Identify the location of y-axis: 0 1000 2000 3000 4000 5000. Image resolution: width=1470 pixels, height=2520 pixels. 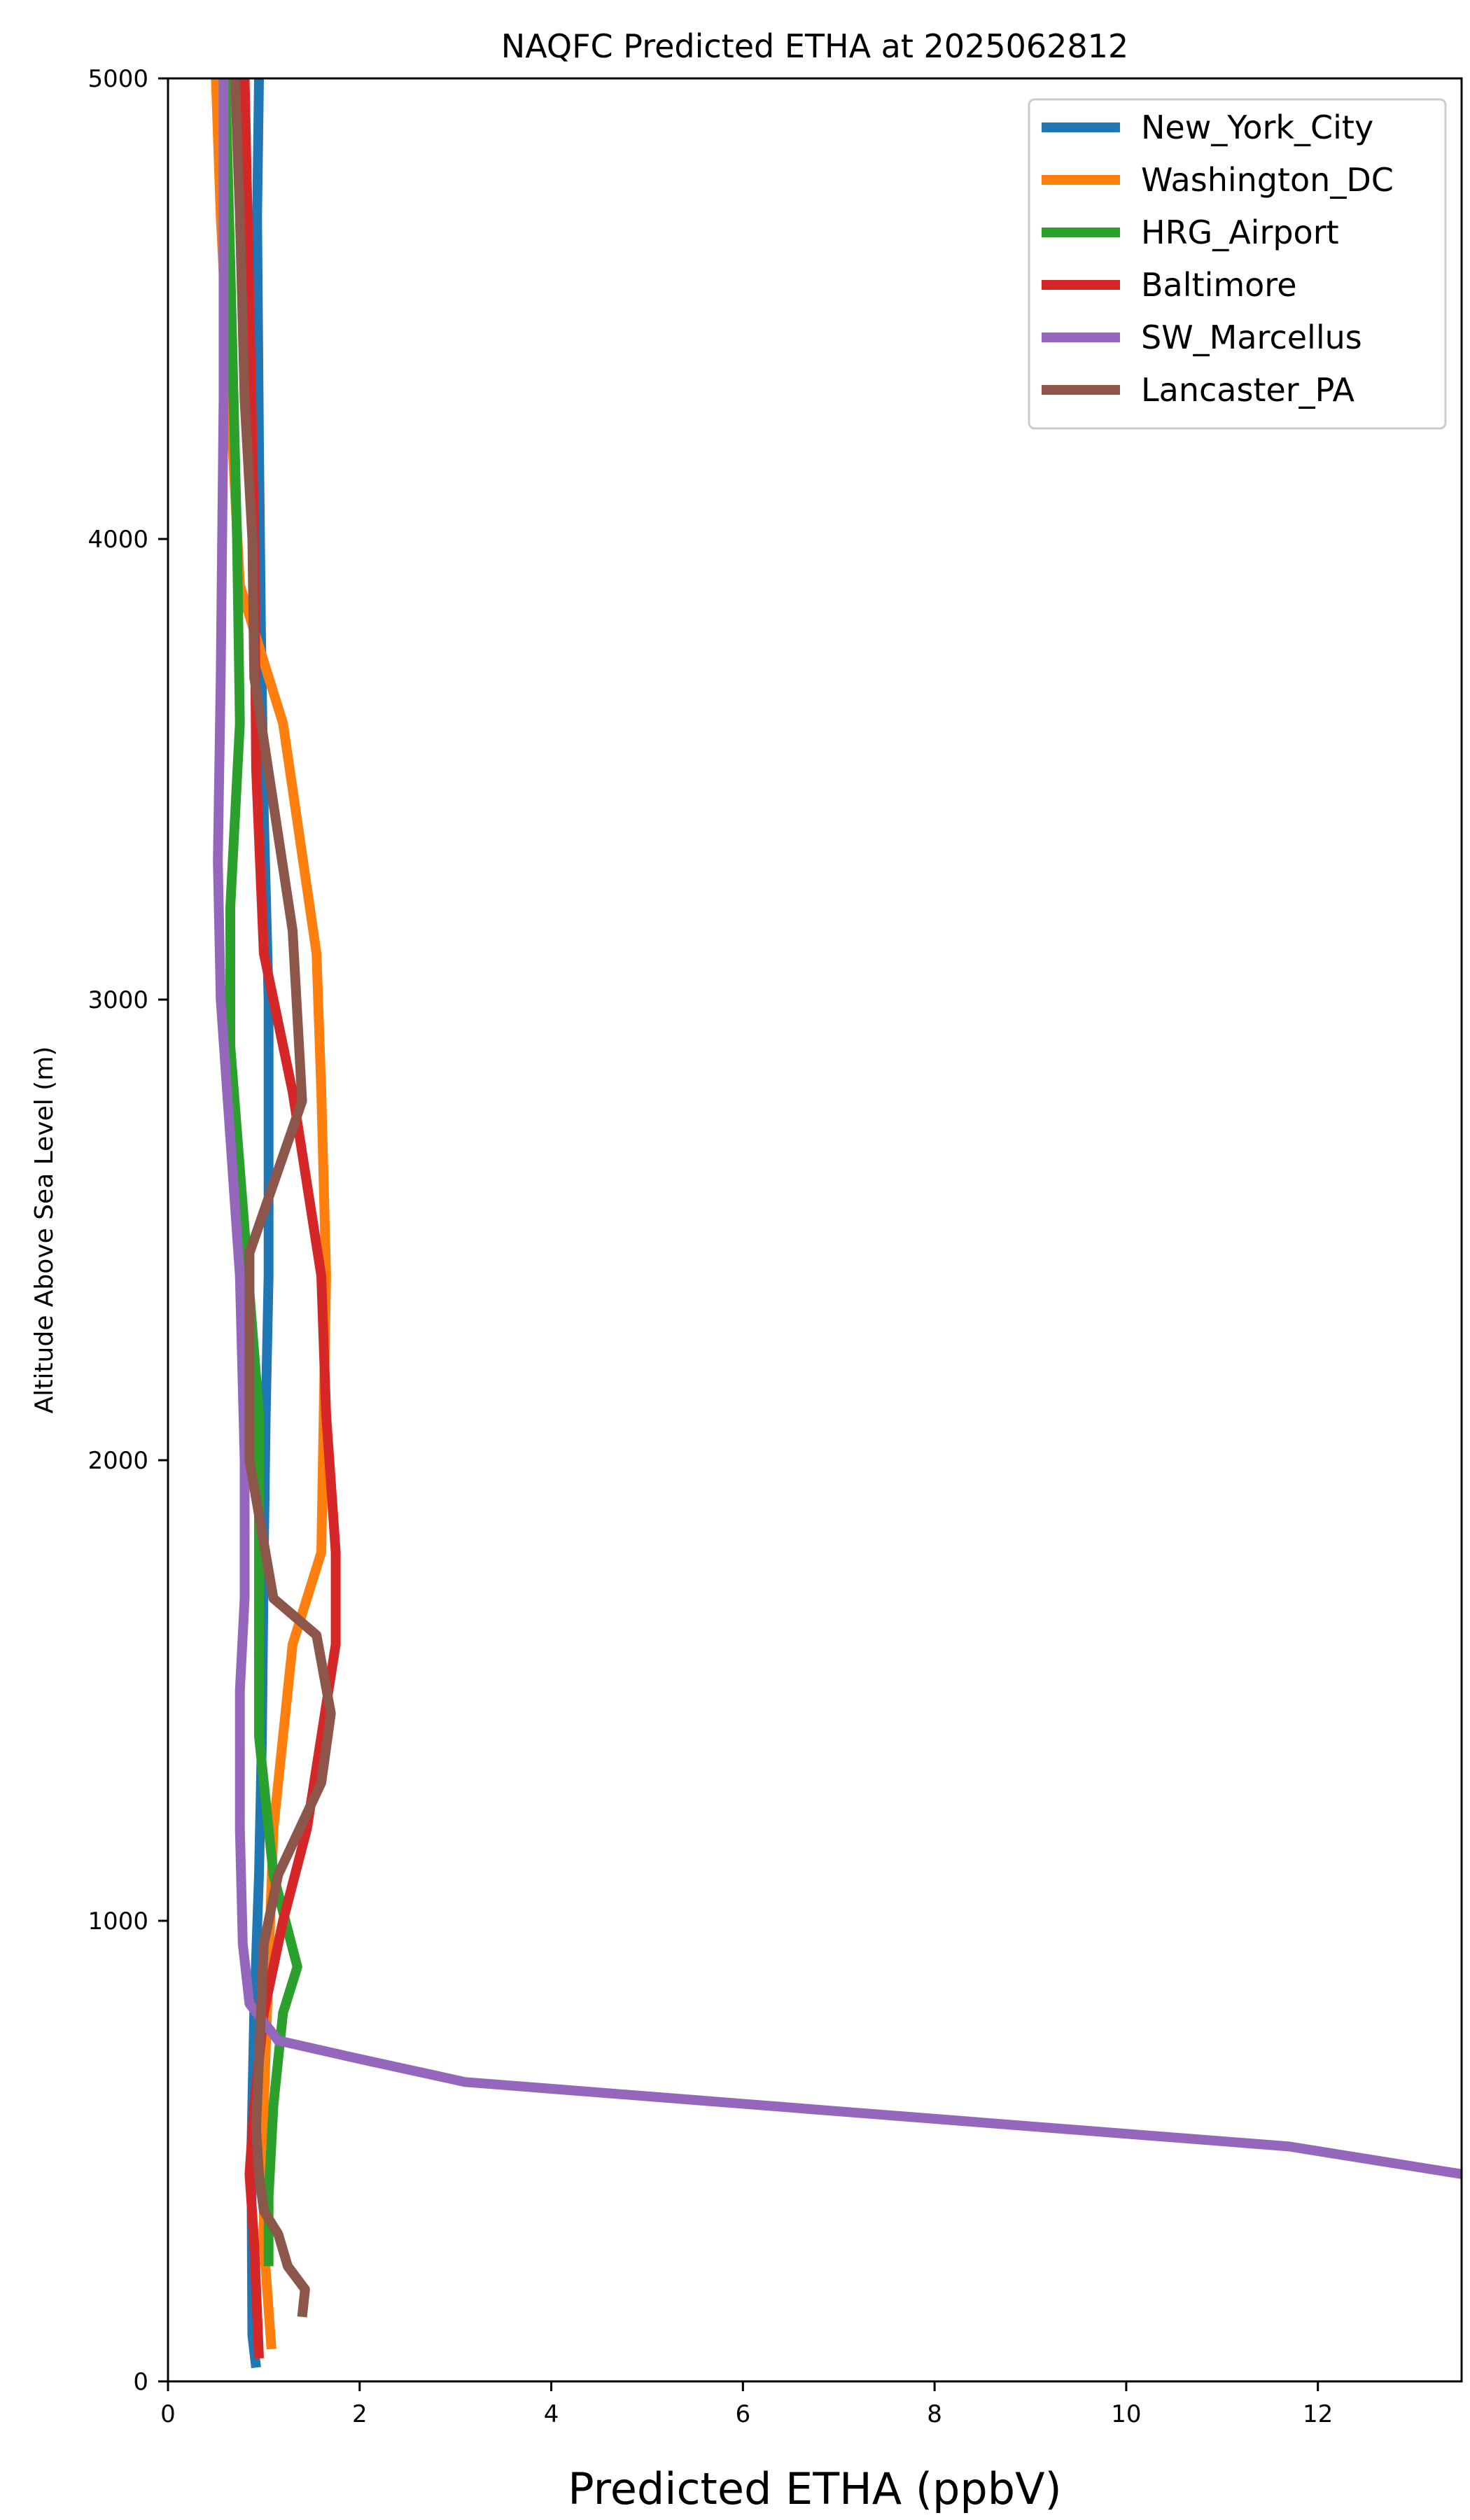
(128, 1230).